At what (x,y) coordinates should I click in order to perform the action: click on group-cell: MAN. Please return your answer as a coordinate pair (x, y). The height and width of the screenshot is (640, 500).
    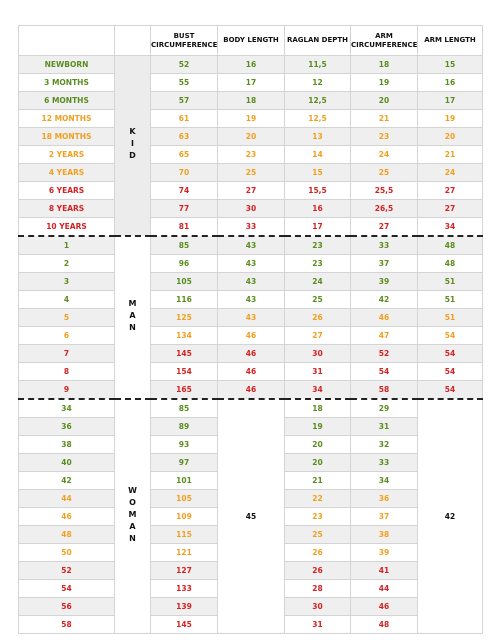
    Looking at the image, I should click on (132, 317).